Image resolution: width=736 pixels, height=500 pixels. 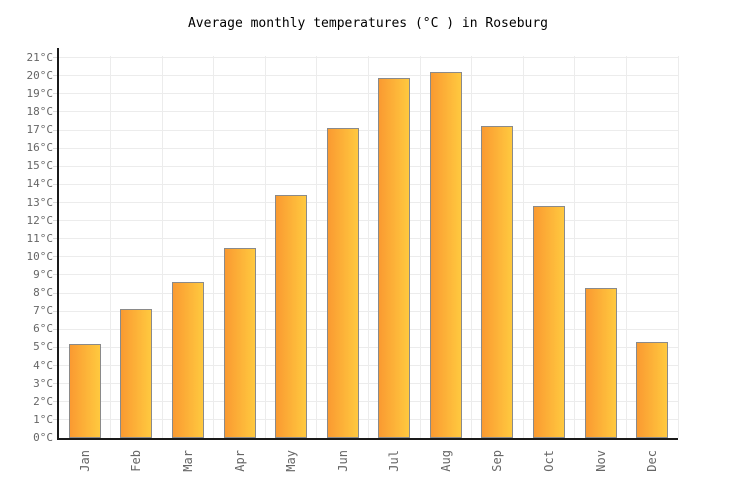 What do you see at coordinates (445, 255) in the screenshot?
I see `bar-aug` at bounding box center [445, 255].